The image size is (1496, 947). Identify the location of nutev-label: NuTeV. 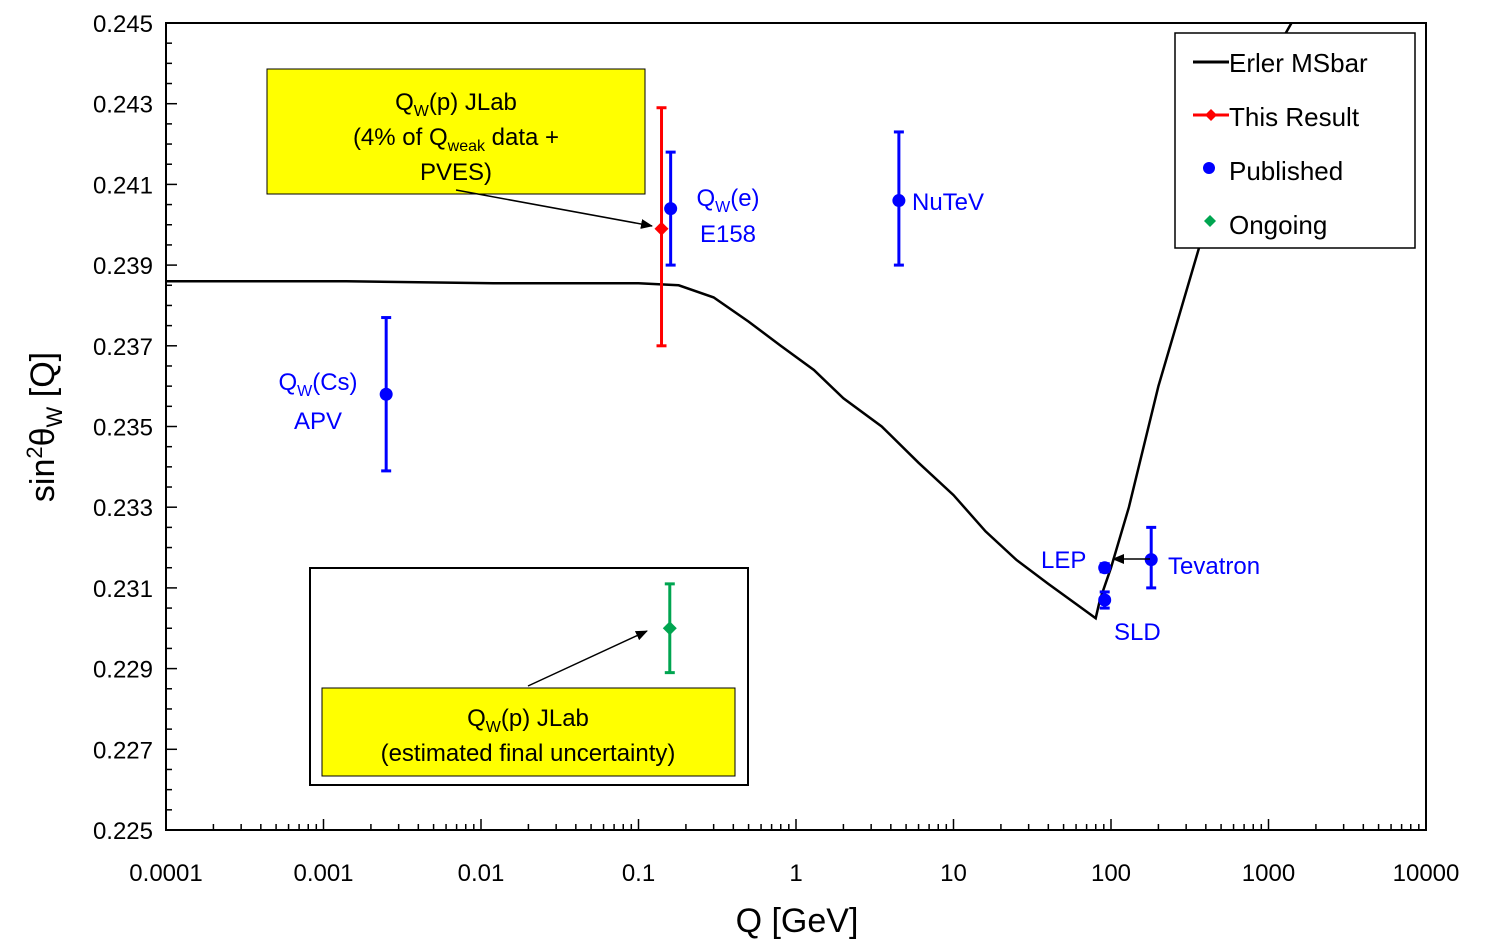
(948, 202).